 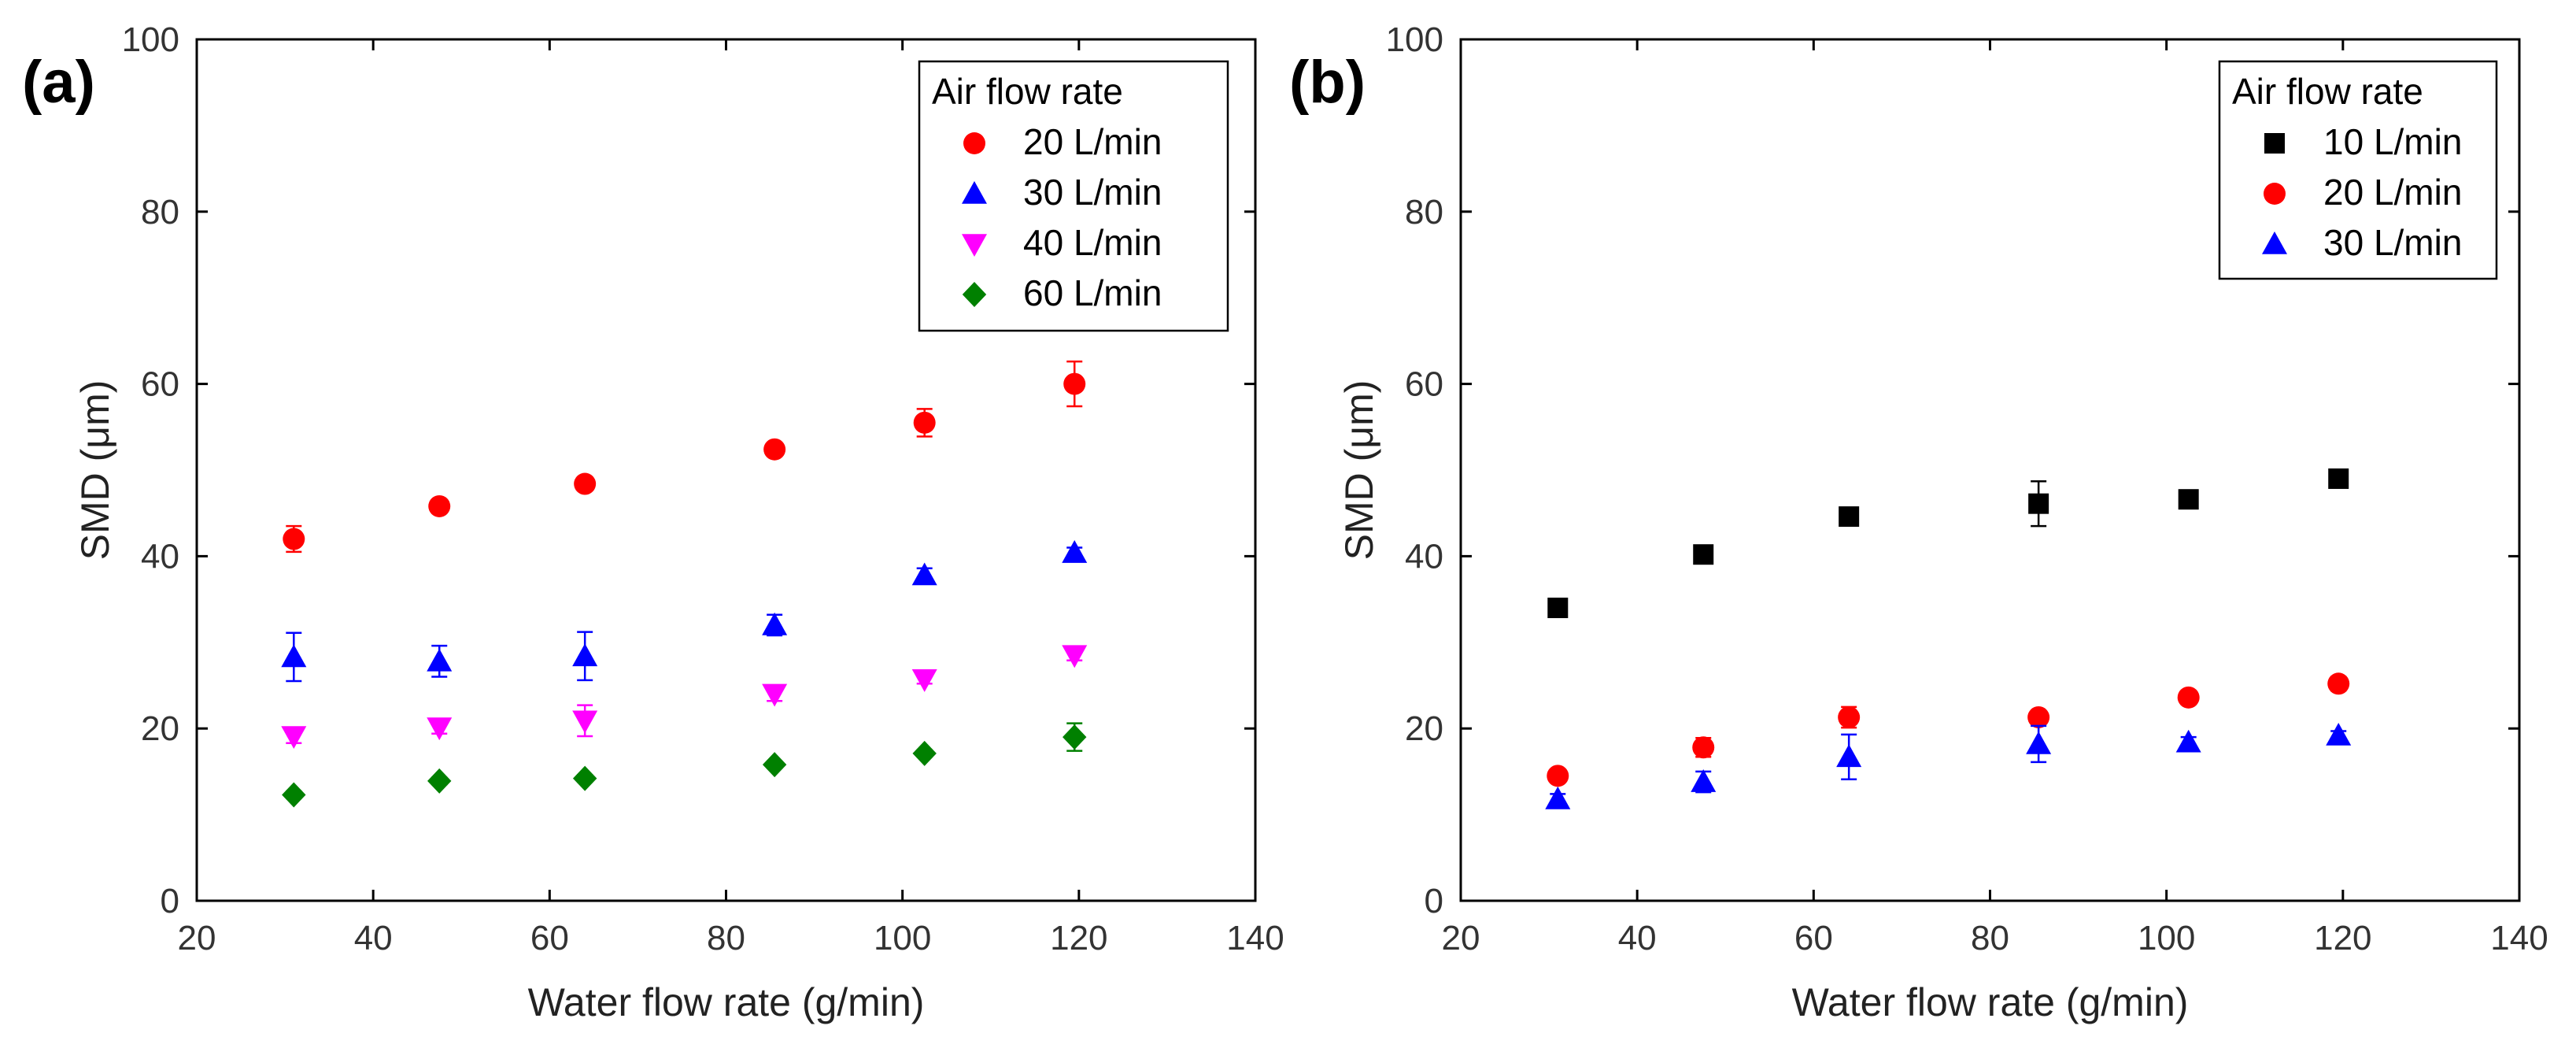 I want to click on panel-label: (b), so click(x=1327, y=82).